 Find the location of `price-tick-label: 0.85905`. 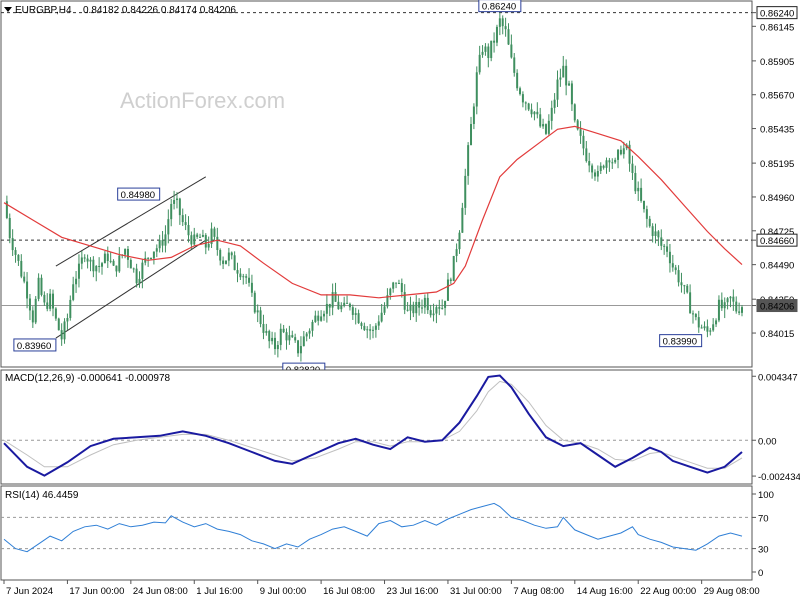

price-tick-label: 0.85905 is located at coordinates (777, 62).